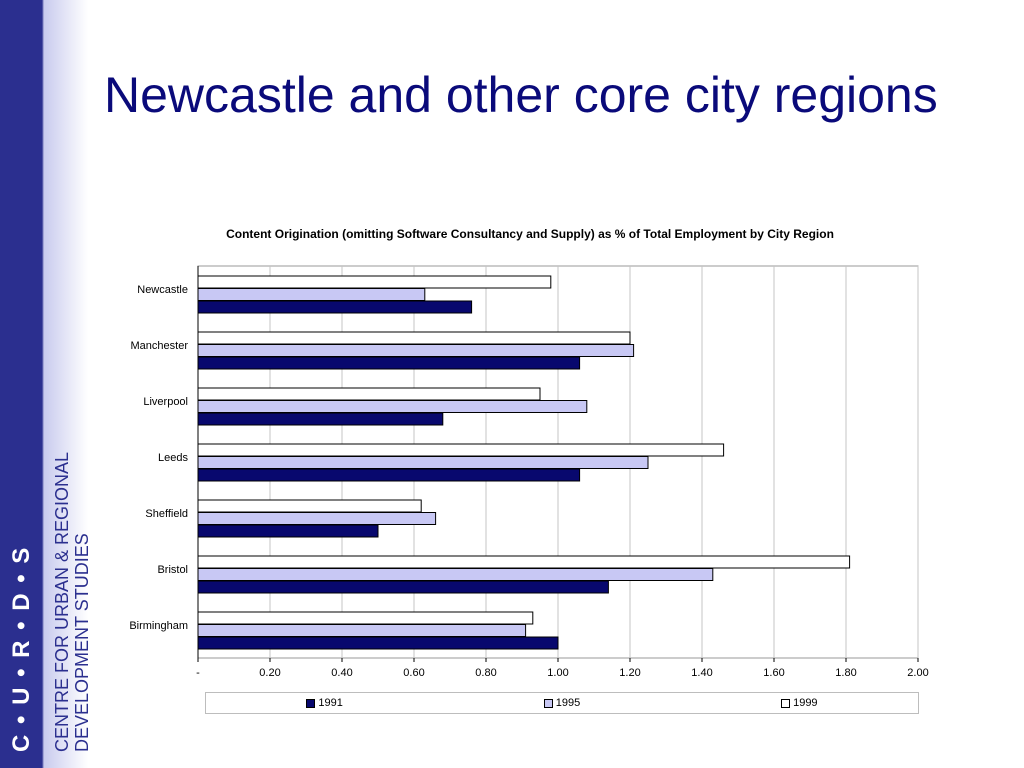 Image resolution: width=1024 pixels, height=768 pixels. I want to click on legend-item-1995: 1995, so click(562, 703).